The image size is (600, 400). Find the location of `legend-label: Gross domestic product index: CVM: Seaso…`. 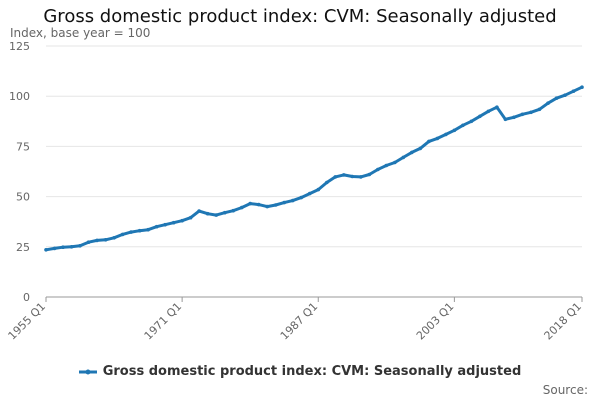

legend-label: Gross domestic product index: CVM: Seaso… is located at coordinates (312, 371).